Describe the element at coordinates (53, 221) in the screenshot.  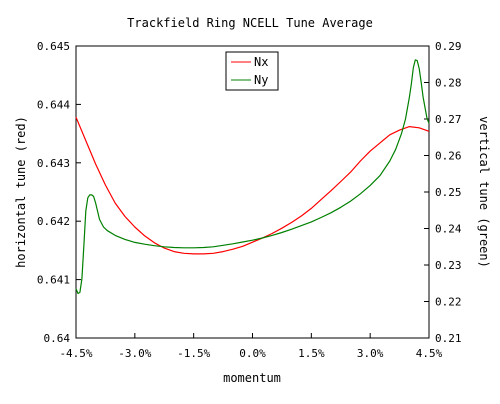
I see `left-tick-label: 0.642` at that location.